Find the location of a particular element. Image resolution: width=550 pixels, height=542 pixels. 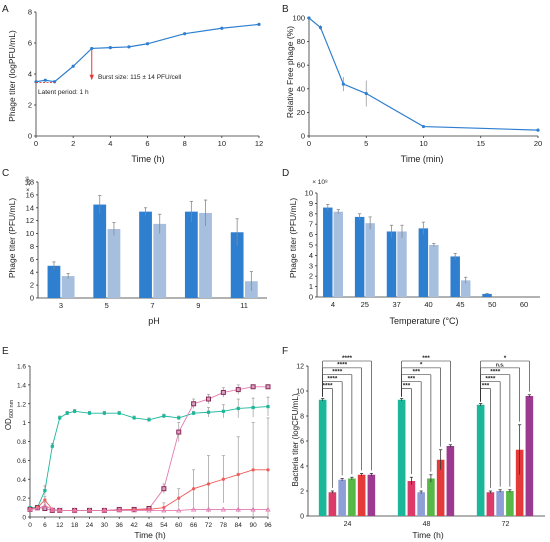

y-tick-label: 60 is located at coordinates (301, 65).